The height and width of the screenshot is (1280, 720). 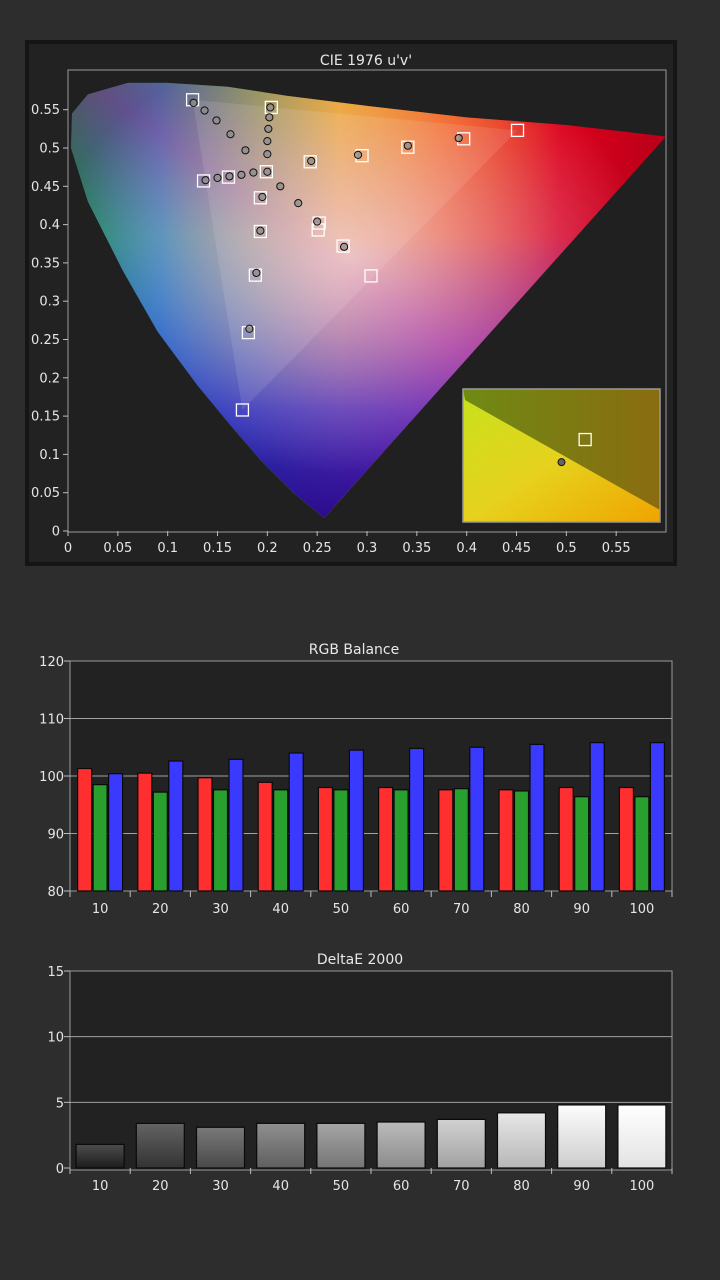 What do you see at coordinates (220, 1186) in the screenshot?
I see `x-tick-label: 30` at bounding box center [220, 1186].